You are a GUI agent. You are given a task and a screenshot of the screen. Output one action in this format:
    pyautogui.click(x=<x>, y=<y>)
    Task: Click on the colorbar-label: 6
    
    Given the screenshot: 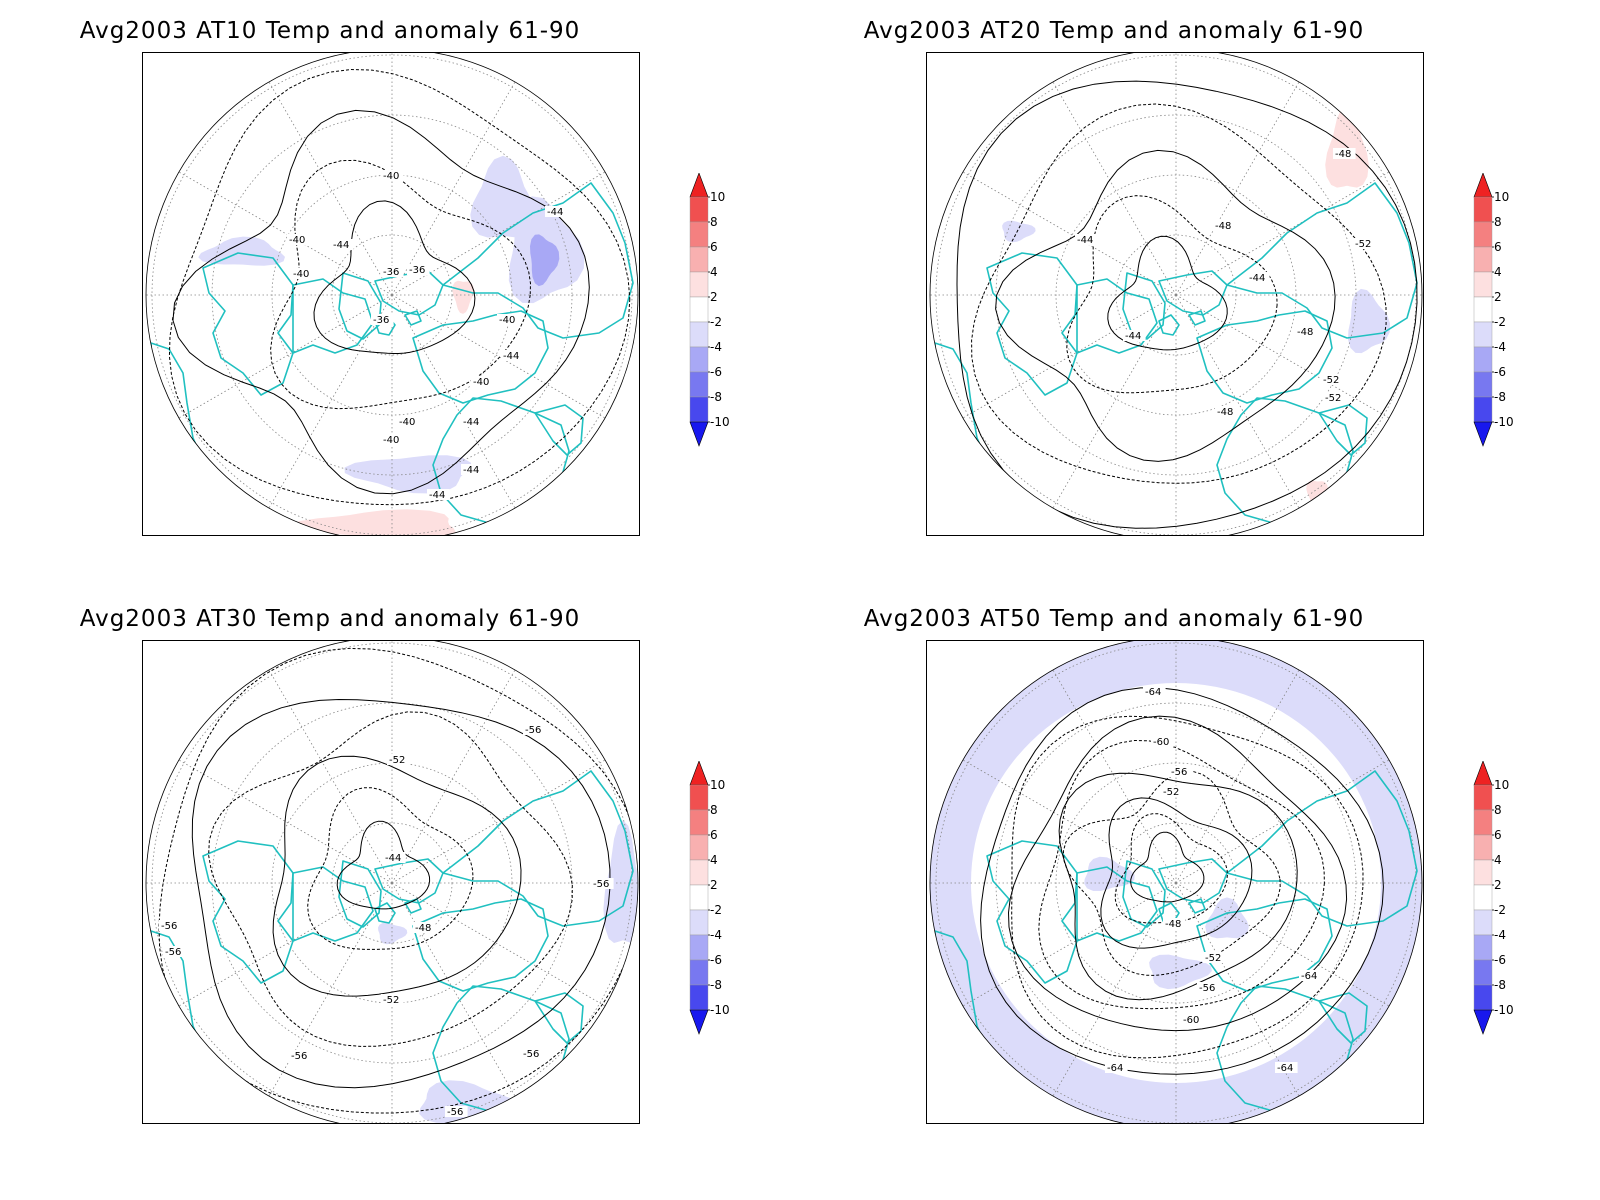 What is the action you would take?
    pyautogui.click(x=714, y=247)
    